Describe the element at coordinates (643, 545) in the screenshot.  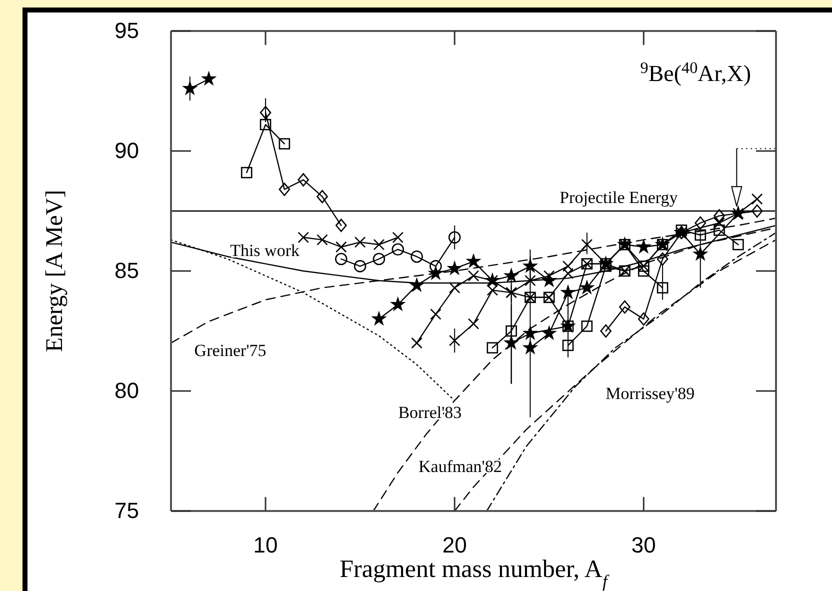
I see `x-tick-label: 30` at that location.